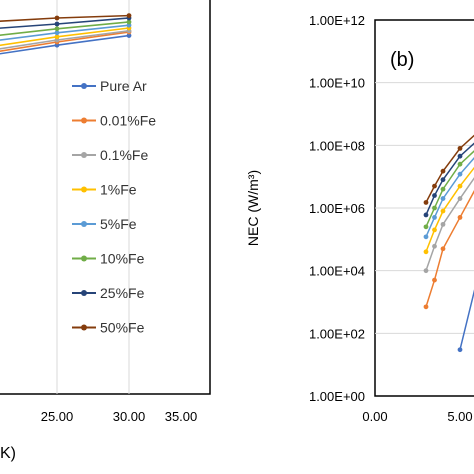 The height and width of the screenshot is (474, 474). What do you see at coordinates (337, 333) in the screenshot?
I see `y-tick-label: 1.00E+02` at bounding box center [337, 333].